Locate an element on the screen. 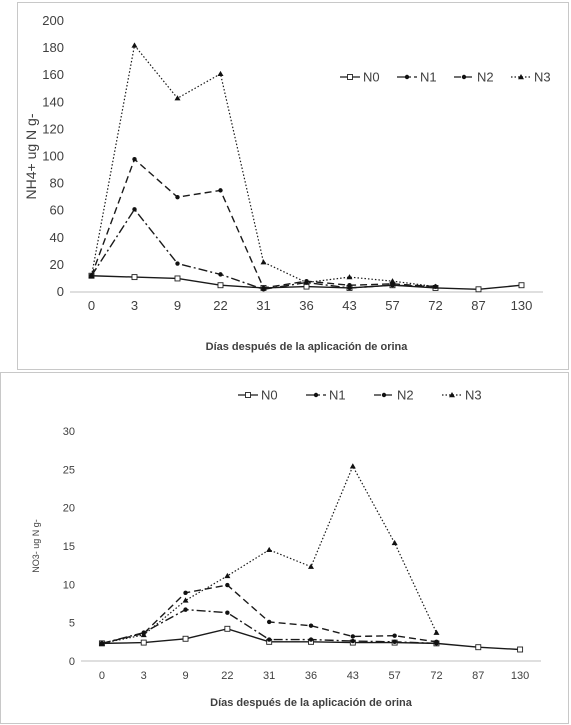 This screenshot has width=571, height=725. x-tick-label-4: 31 is located at coordinates (263, 305).